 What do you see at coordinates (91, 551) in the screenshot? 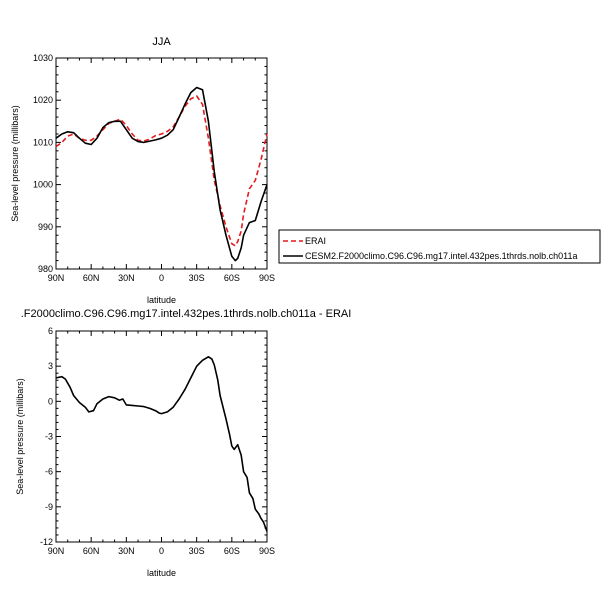
I see `bottom-x-tick-label: 60N` at bounding box center [91, 551].